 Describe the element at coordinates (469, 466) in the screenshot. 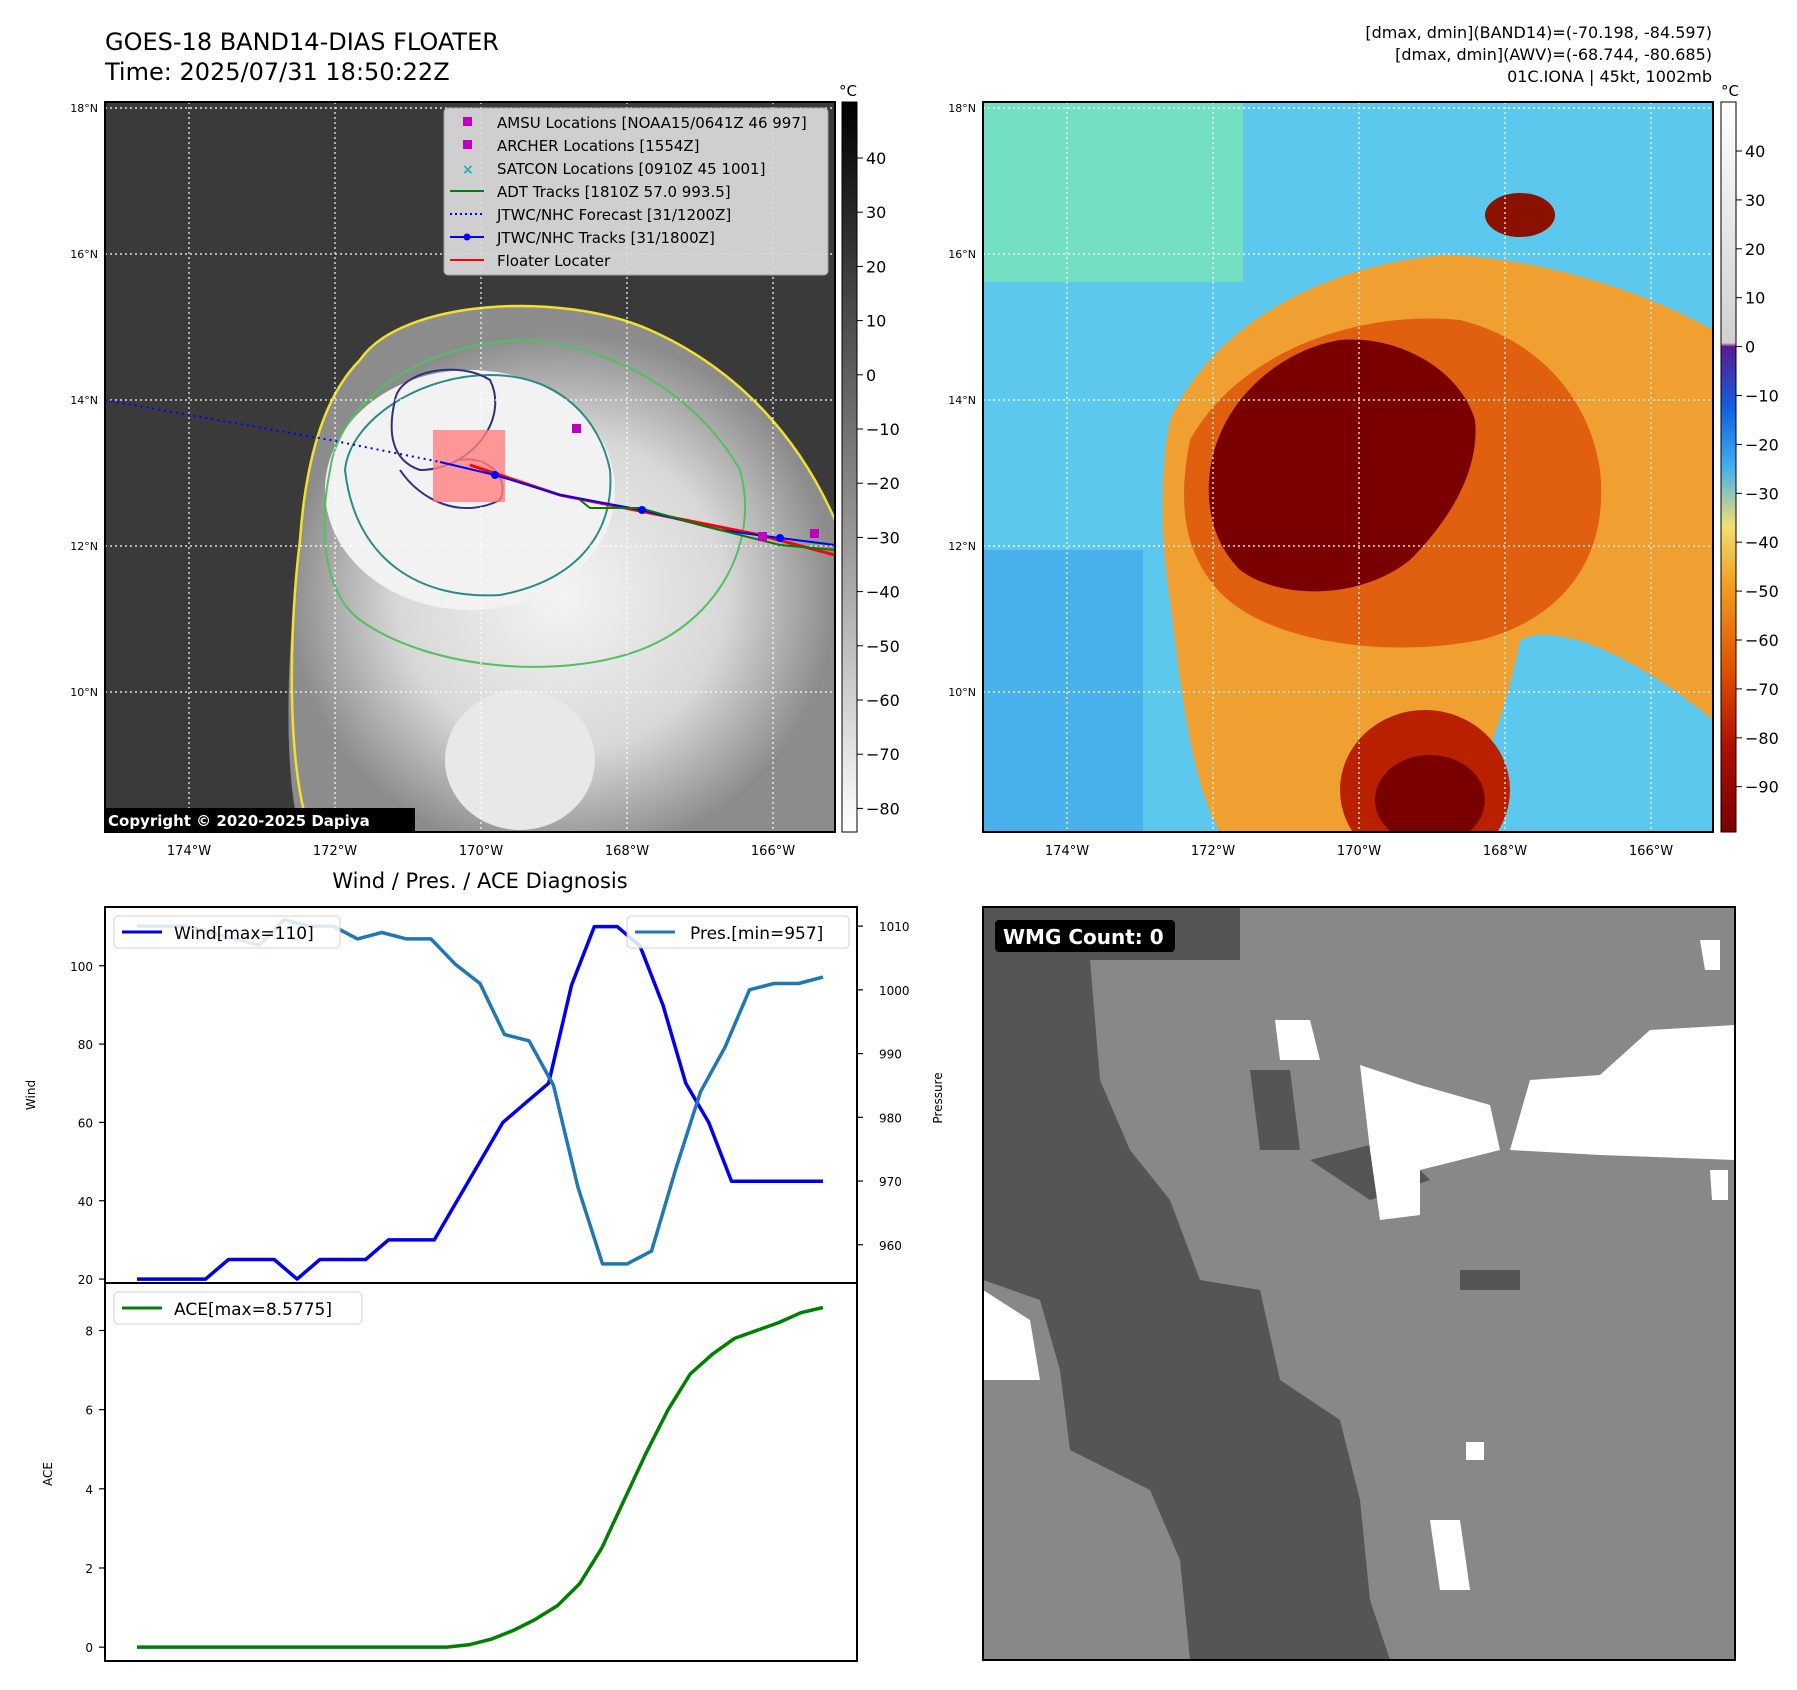

I see `floater-locater-box` at that location.